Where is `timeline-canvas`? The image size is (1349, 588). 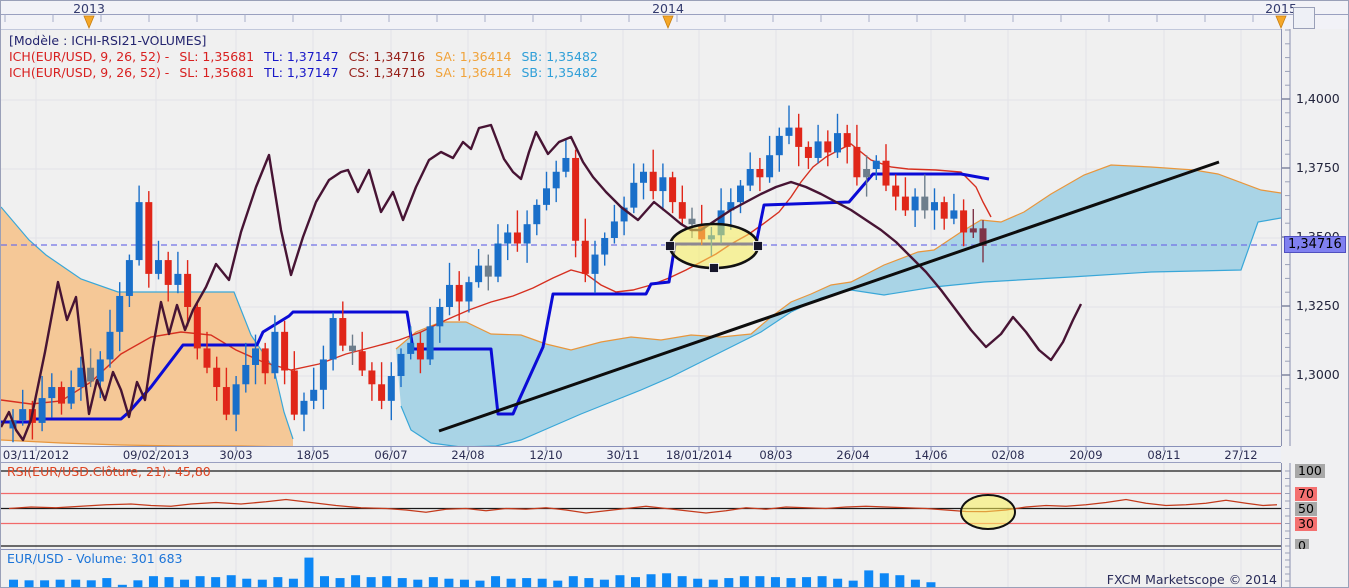 timeline-canvas is located at coordinates (675, 15).